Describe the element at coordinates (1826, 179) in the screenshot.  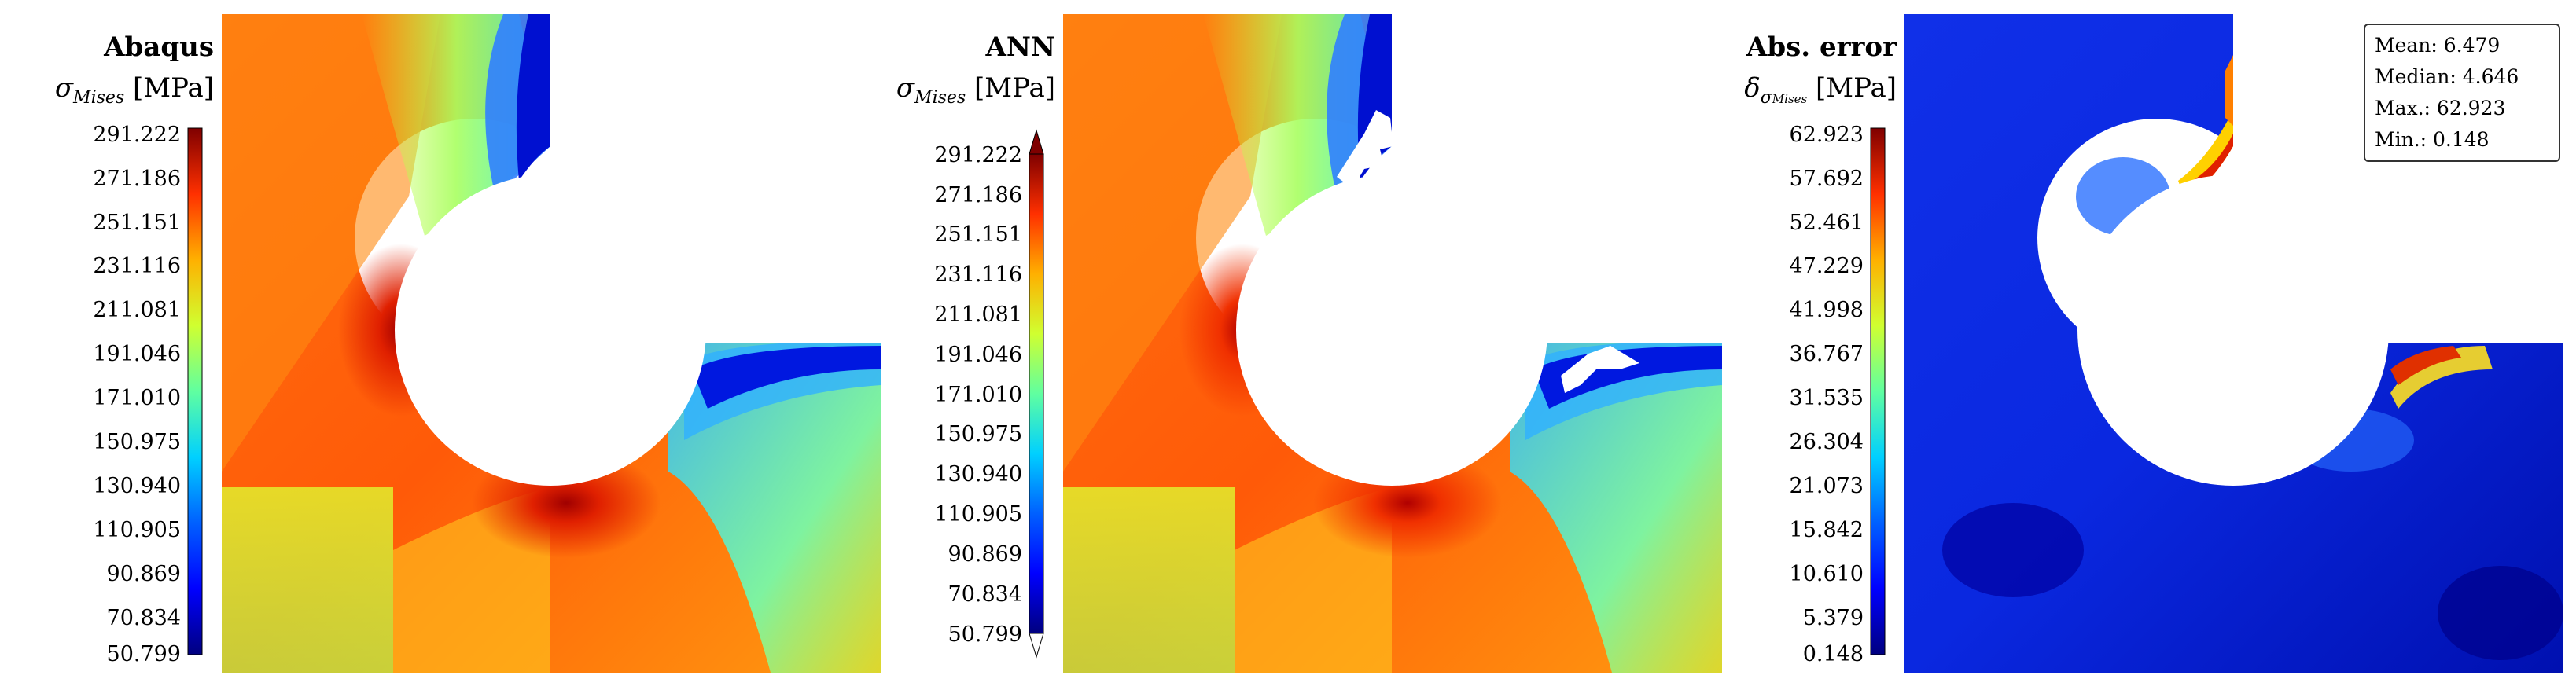
I see `tick-label: 57.692` at that location.